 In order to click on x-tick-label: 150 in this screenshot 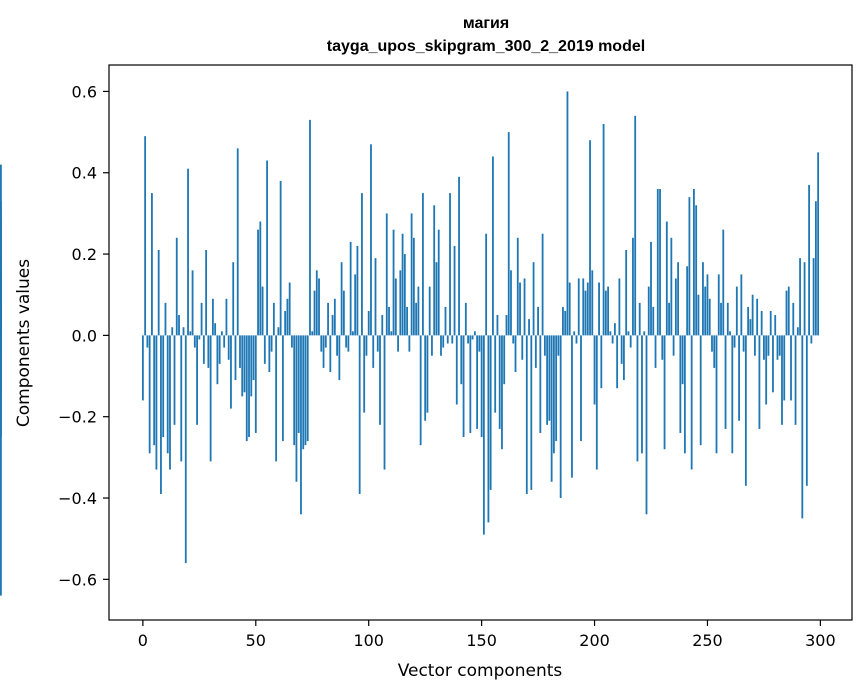, I will do `click(481, 640)`.